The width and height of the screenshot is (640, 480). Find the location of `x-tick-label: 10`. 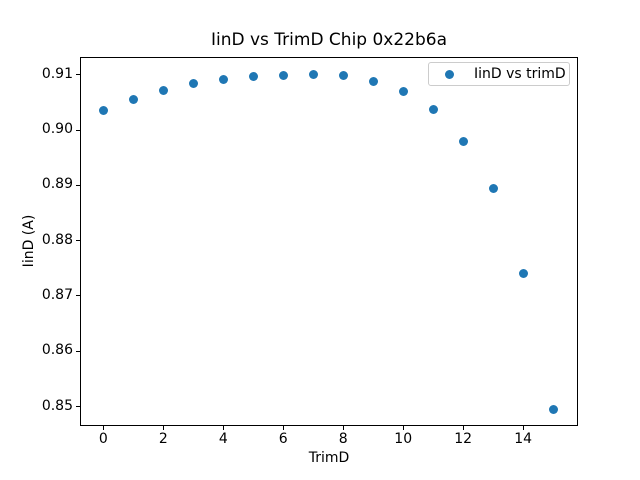

x-tick-label: 10 is located at coordinates (403, 439).